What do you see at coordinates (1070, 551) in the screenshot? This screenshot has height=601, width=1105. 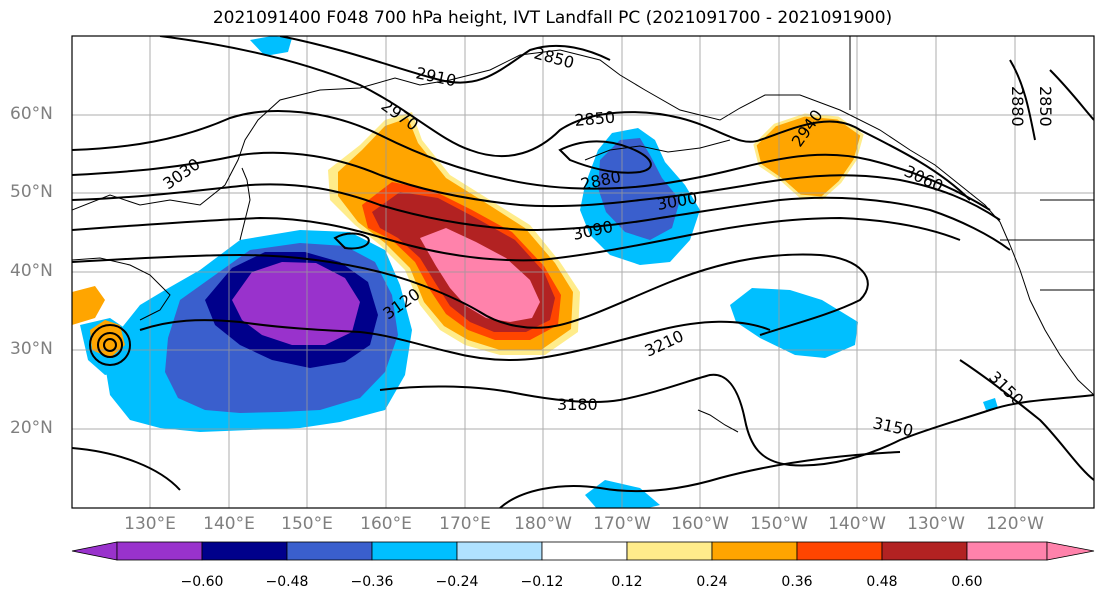 I see `colorbar-arrow-right` at bounding box center [1070, 551].